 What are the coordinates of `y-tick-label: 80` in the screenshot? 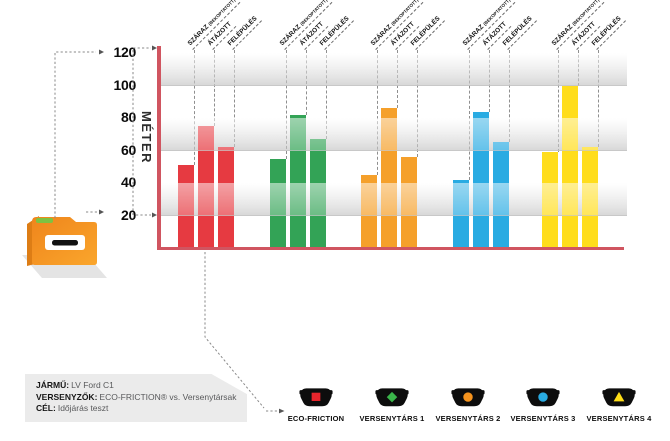 It's located at (128, 117).